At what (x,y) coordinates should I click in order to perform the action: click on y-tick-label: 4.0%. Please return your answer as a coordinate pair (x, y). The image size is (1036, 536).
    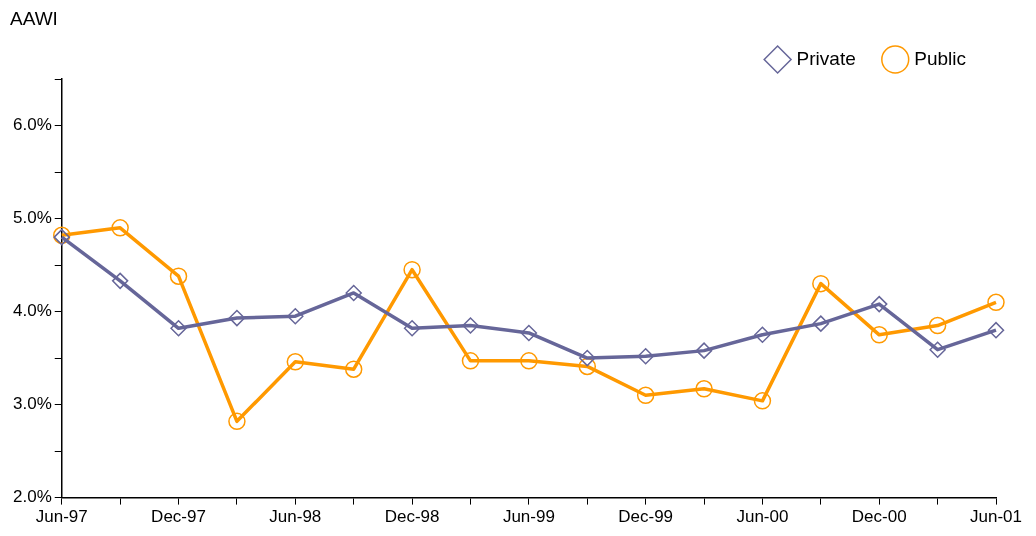
    Looking at the image, I should click on (32, 311).